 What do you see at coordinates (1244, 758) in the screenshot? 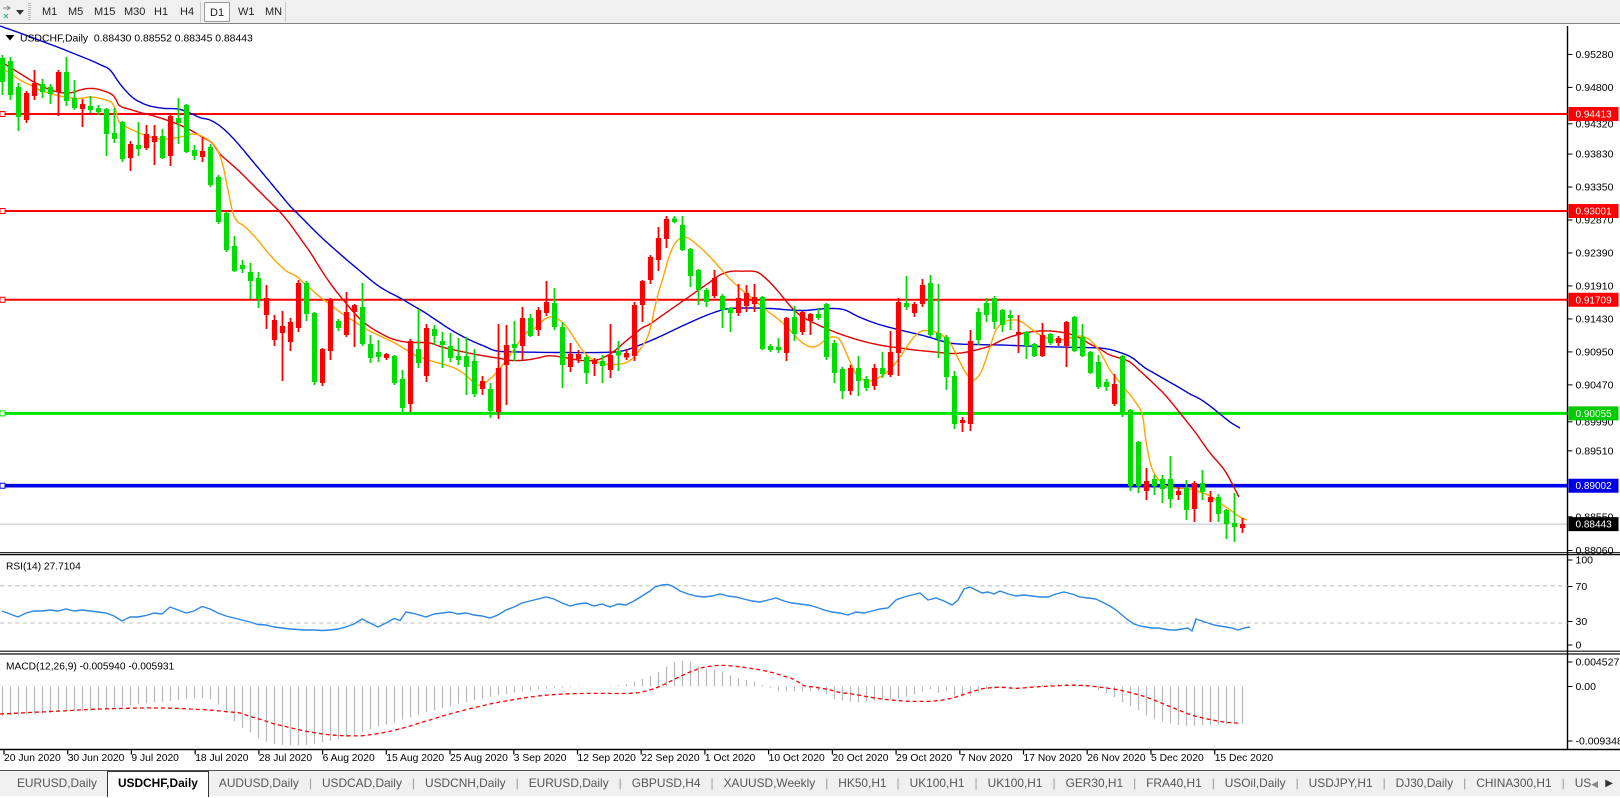
I see `svg-text: 15 Dec 2020` at bounding box center [1244, 758].